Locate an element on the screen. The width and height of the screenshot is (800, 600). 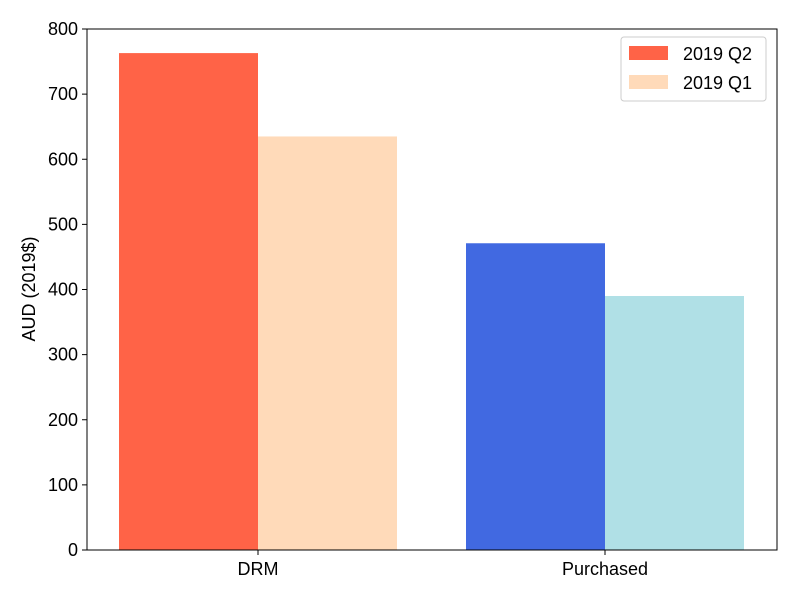
x-ticks-group: DRM Purchased is located at coordinates (443, 564).